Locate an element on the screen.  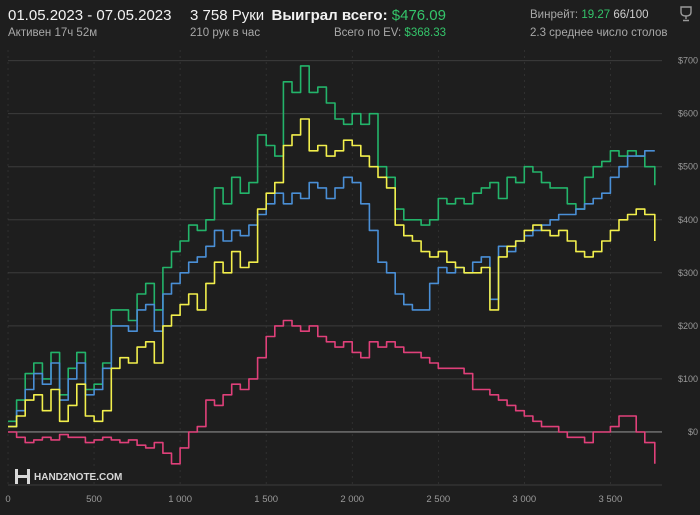
hands-per-hour: 210 рук в час is located at coordinates (225, 33).